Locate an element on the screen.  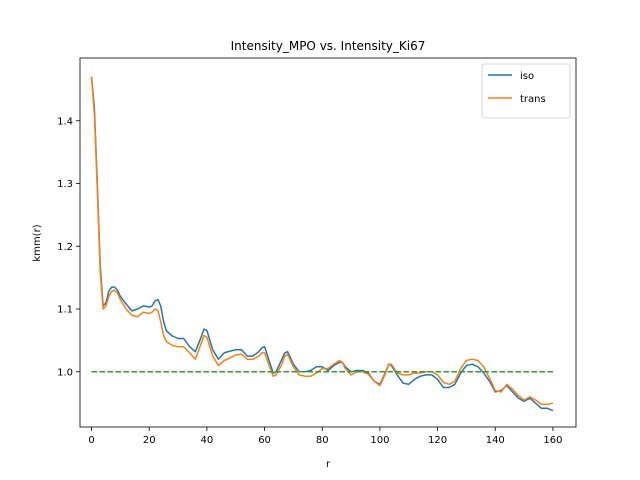
y-tick-label: 1.0 is located at coordinates (65, 372).